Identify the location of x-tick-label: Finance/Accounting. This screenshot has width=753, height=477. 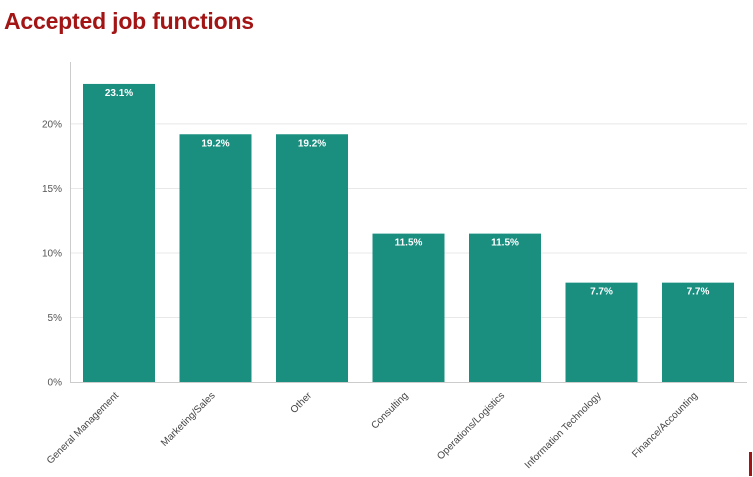
(665, 425).